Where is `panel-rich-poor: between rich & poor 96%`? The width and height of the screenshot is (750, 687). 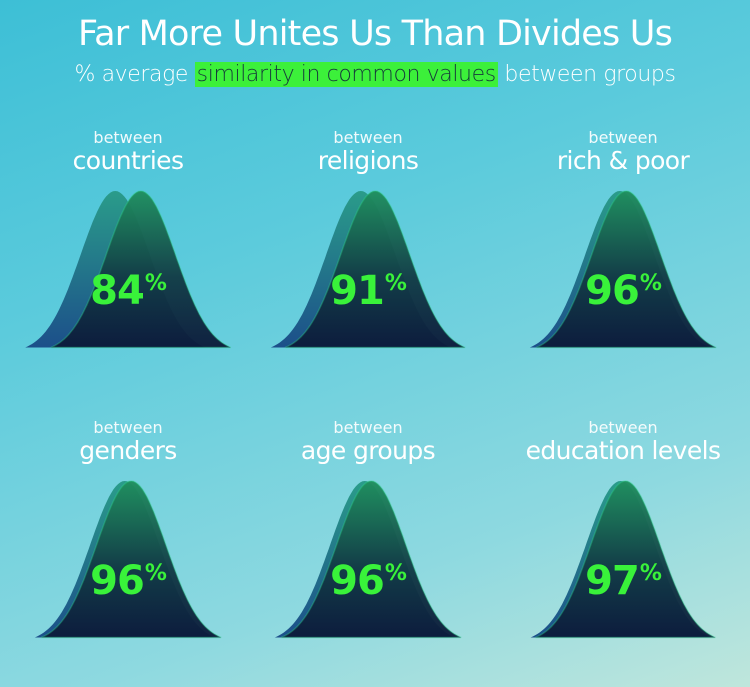
panel-rich-poor: between rich & poor 96% is located at coordinates (623, 248).